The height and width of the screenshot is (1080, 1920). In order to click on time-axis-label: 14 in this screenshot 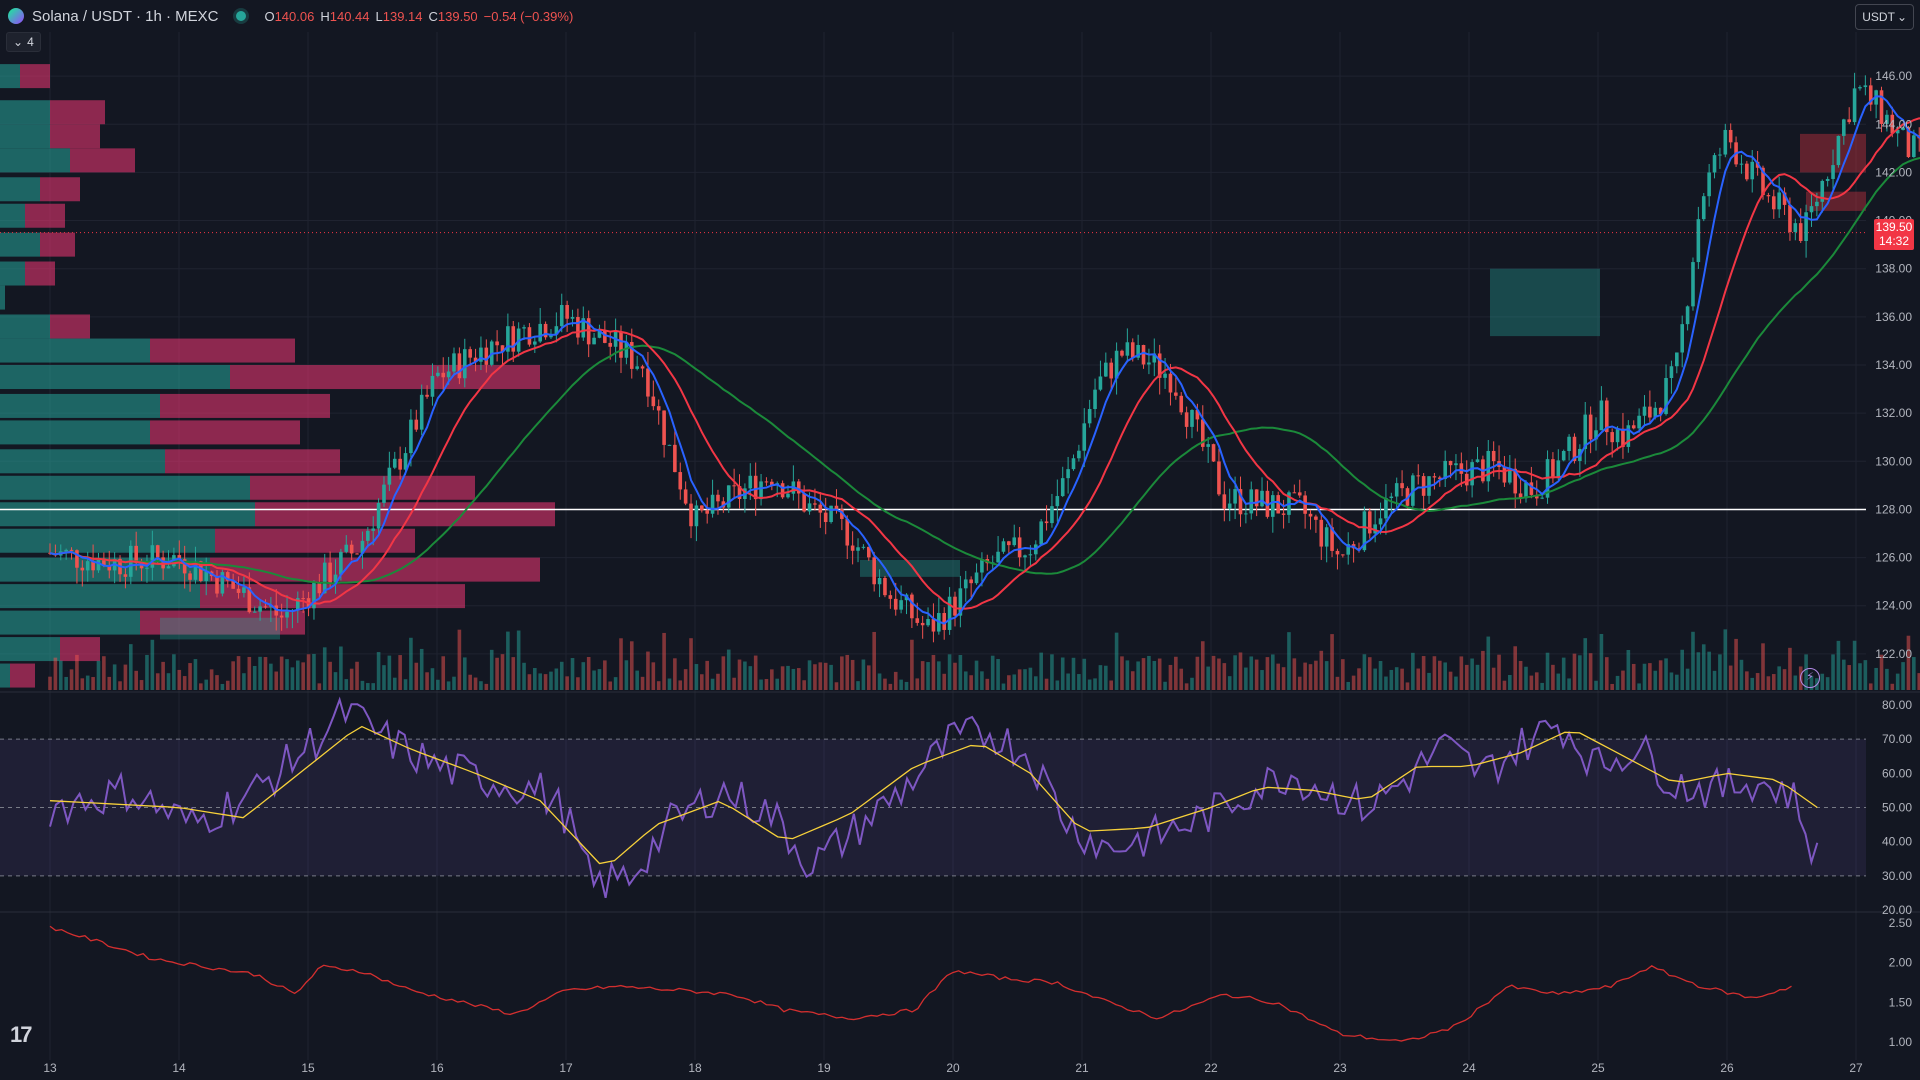, I will do `click(179, 1068)`.